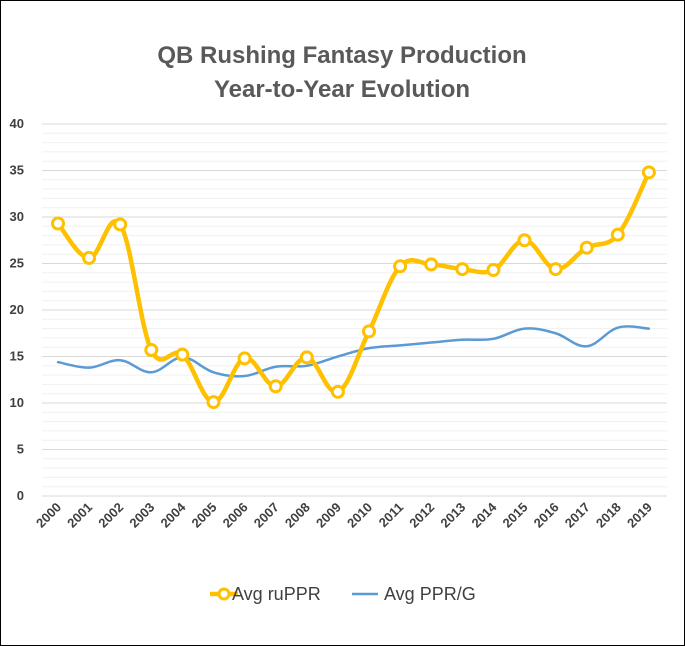  I want to click on x-tick-label: 2012, so click(421, 515).